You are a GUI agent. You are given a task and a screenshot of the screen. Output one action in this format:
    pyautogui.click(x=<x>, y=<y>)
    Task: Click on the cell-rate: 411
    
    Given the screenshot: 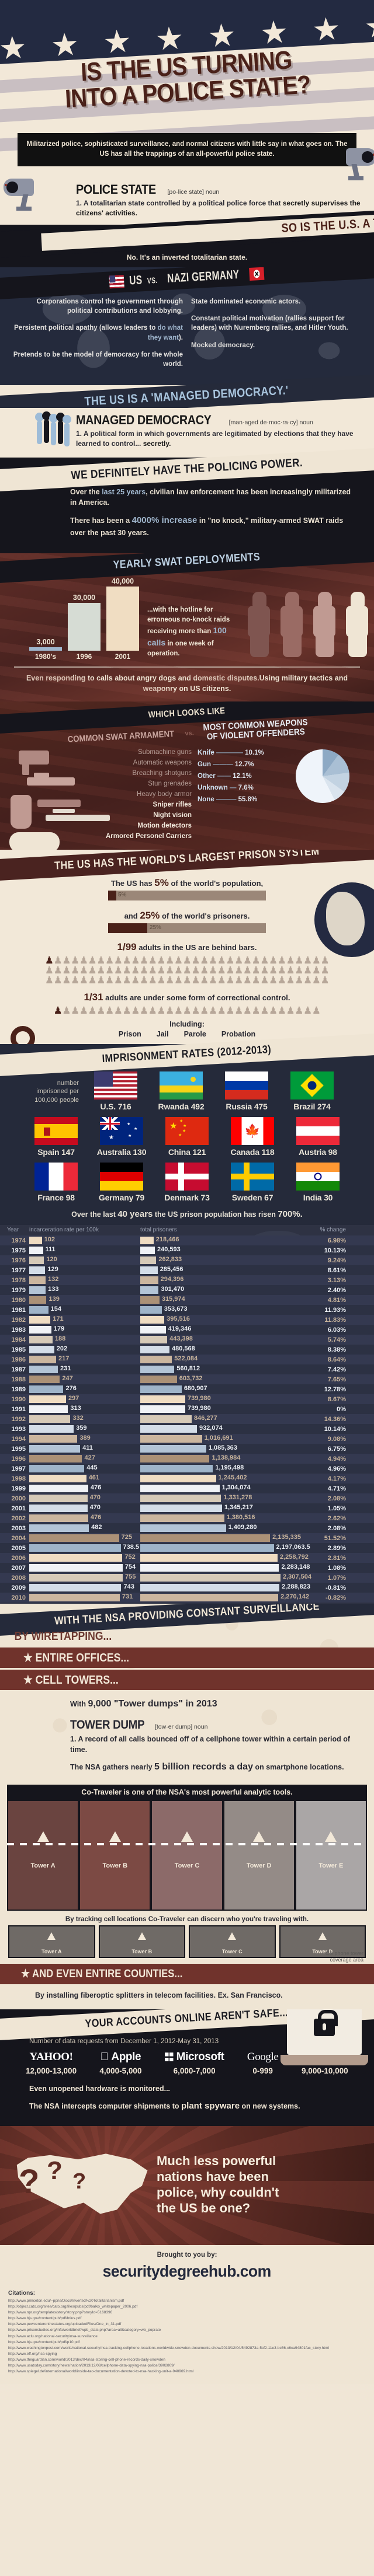 What is the action you would take?
    pyautogui.click(x=84, y=1448)
    